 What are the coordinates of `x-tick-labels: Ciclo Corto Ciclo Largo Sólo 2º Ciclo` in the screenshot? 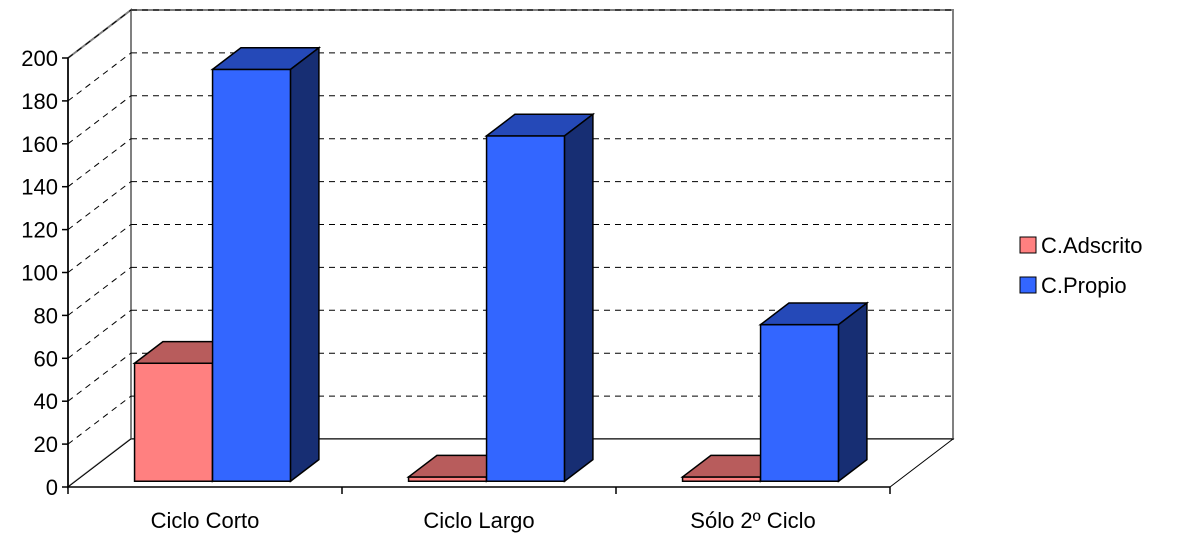 It's located at (483, 520).